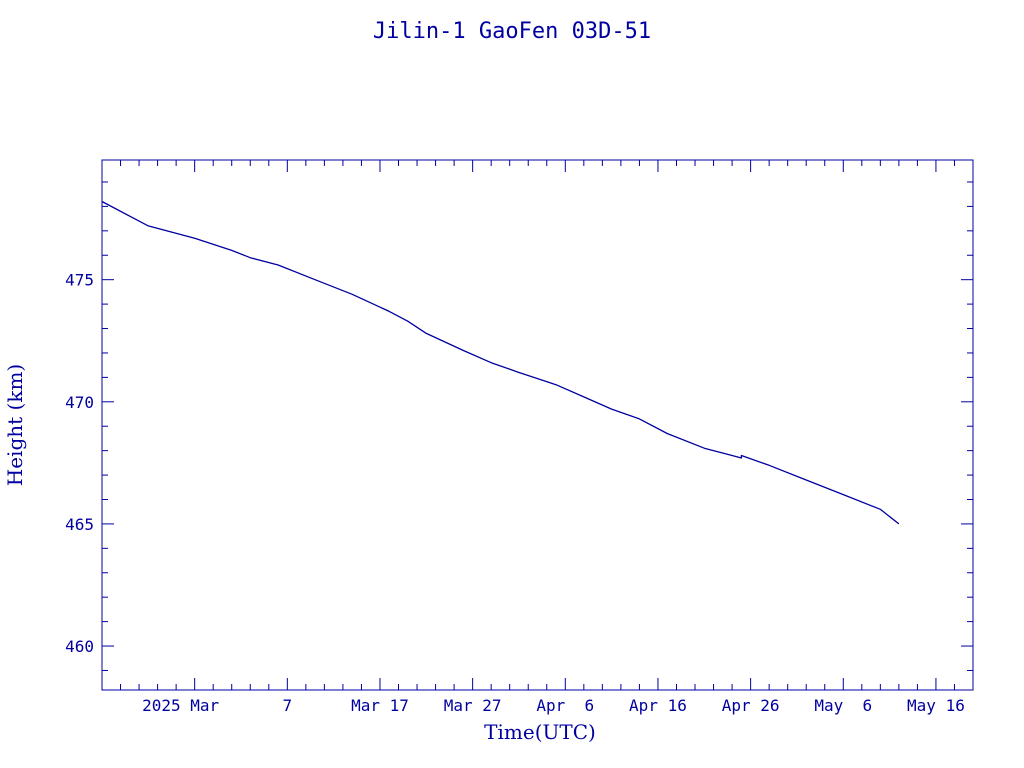 This screenshot has width=1024, height=768. Describe the element at coordinates (79, 280) in the screenshot. I see `y-tick-label: 475` at that location.